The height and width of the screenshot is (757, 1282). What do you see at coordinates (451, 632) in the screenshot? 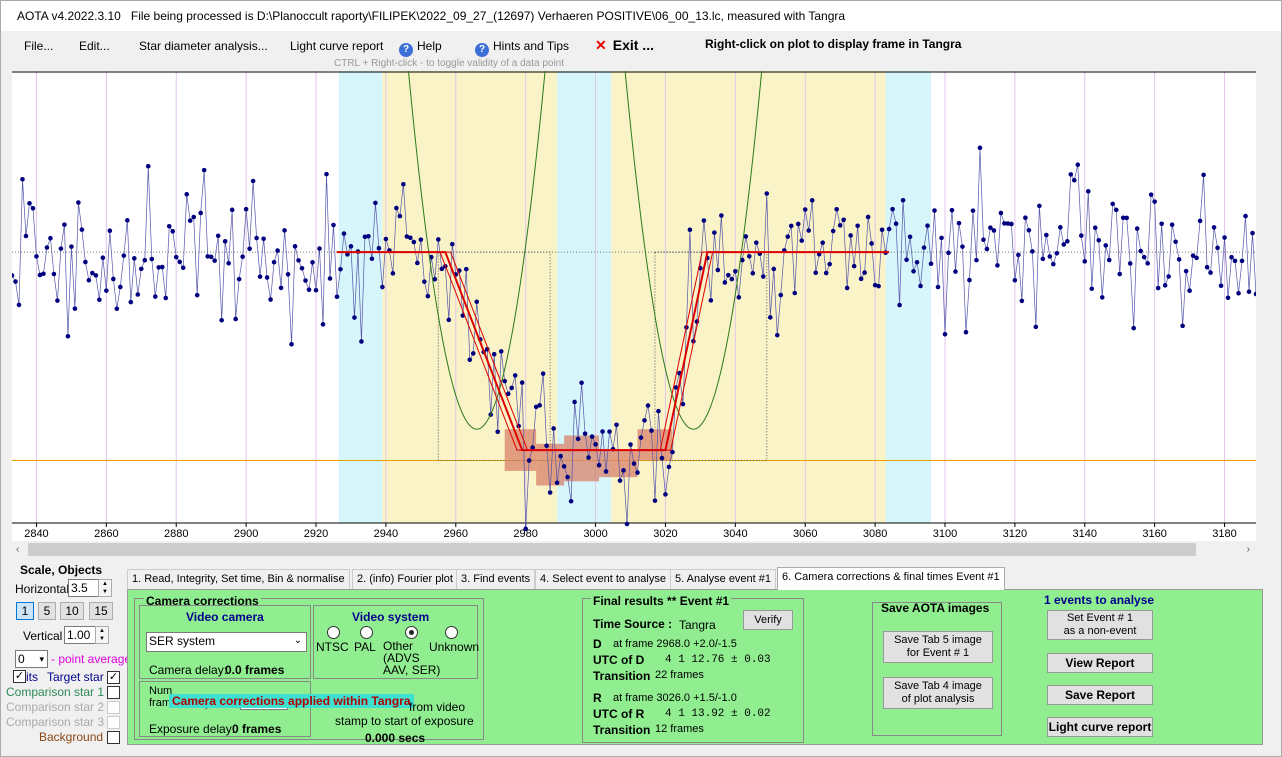
I see `radio-unknown` at bounding box center [451, 632].